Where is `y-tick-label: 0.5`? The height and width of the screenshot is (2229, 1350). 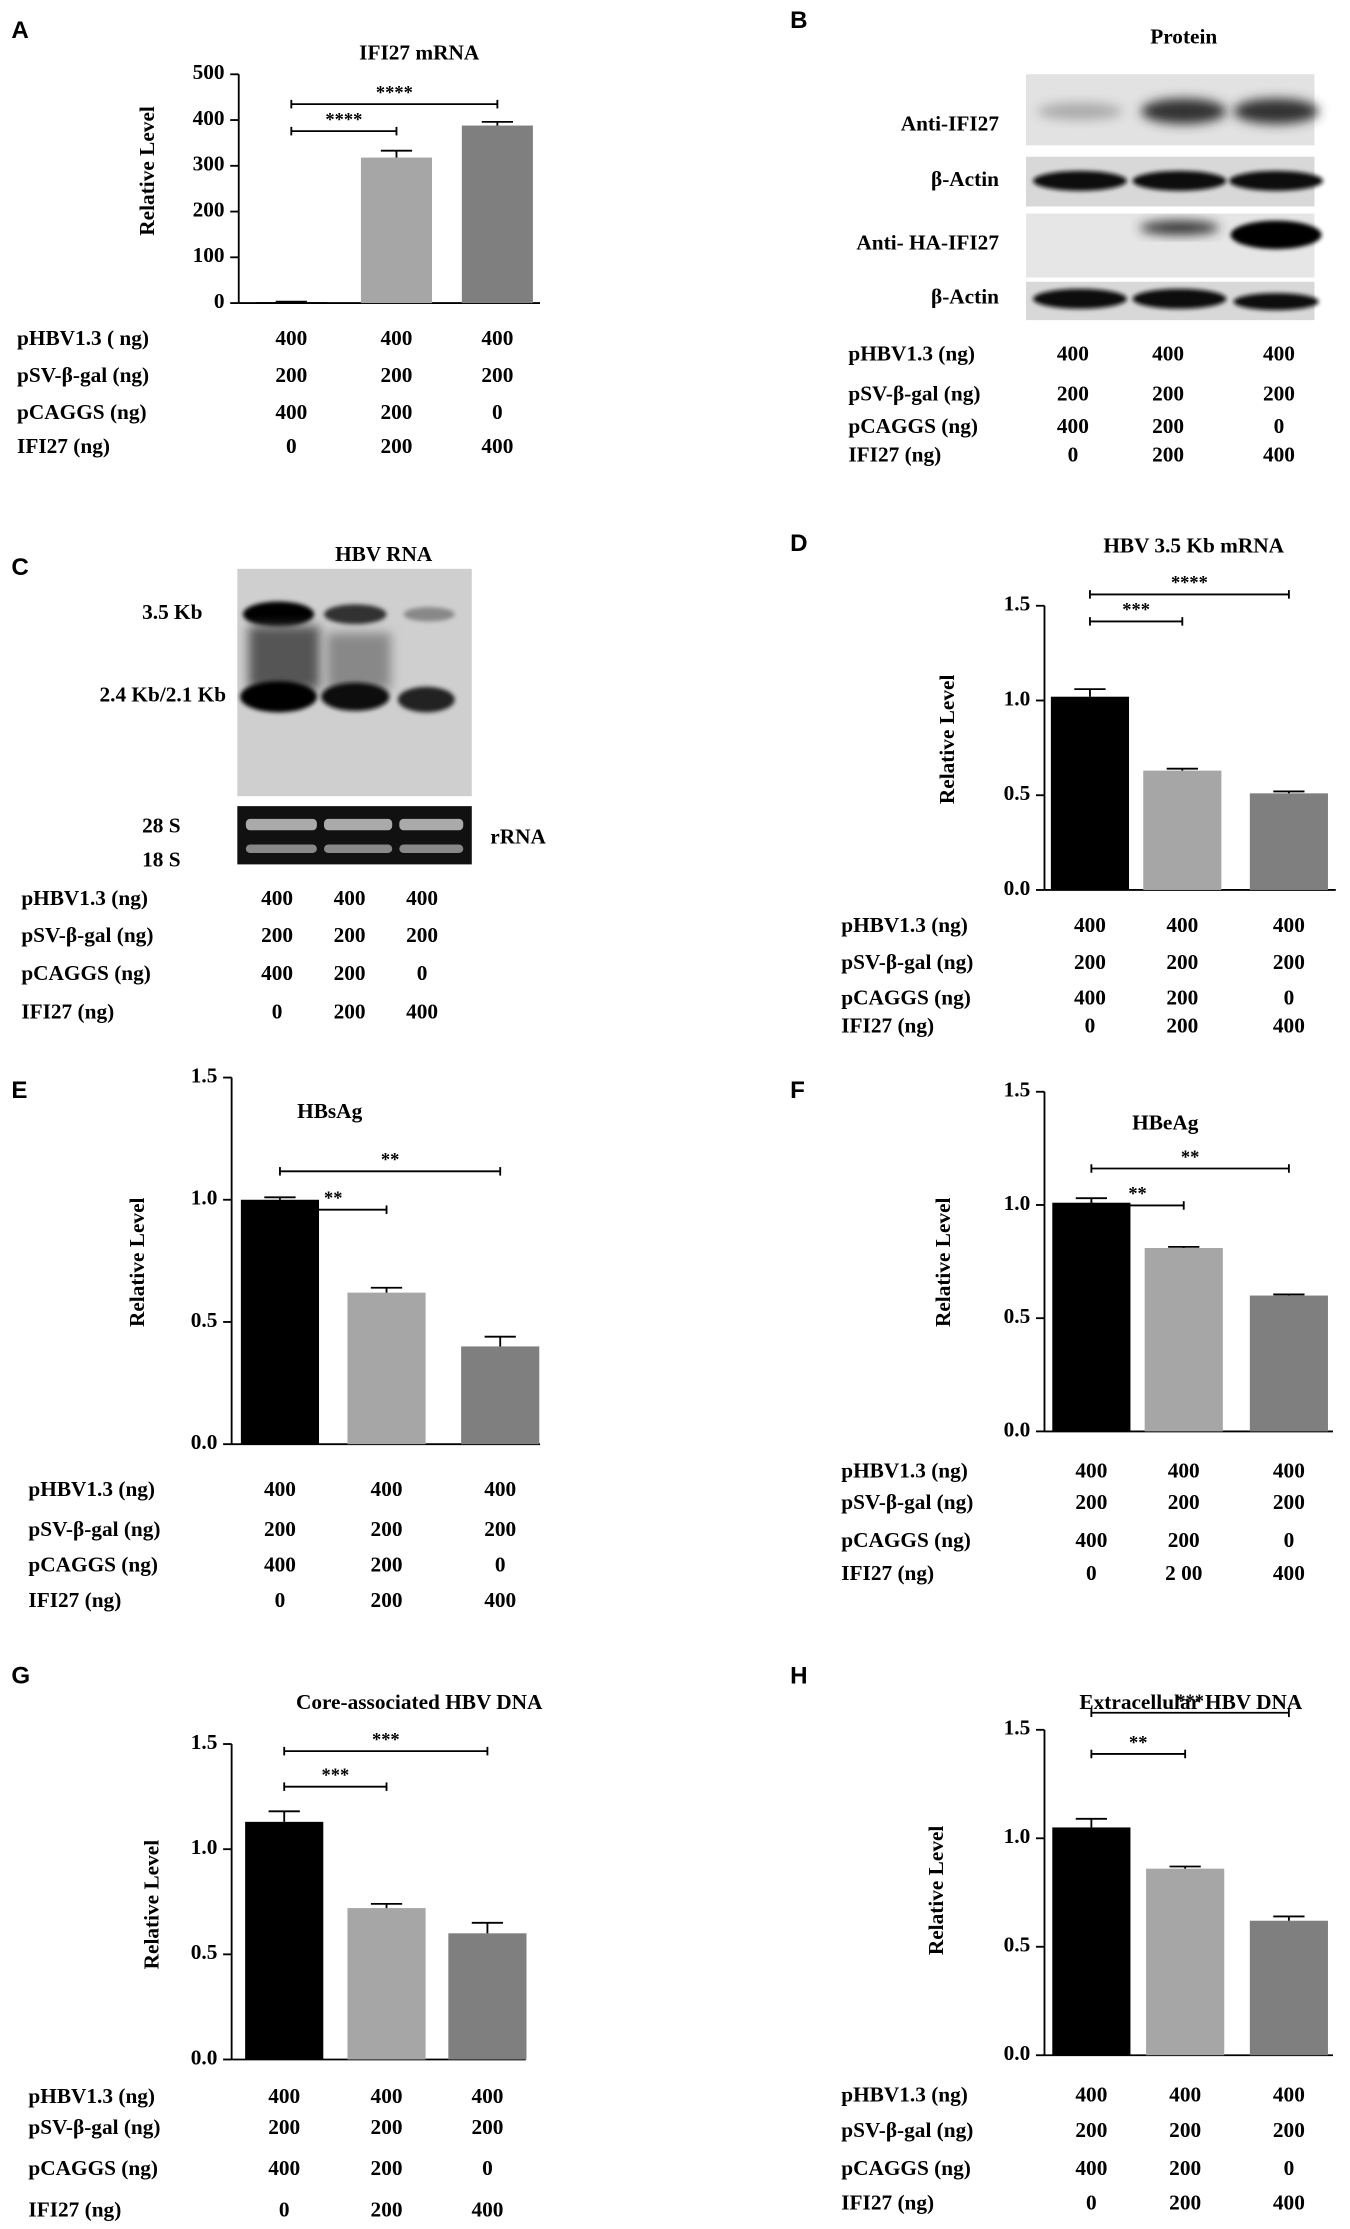 y-tick-label: 0.5 is located at coordinates (1017, 1945).